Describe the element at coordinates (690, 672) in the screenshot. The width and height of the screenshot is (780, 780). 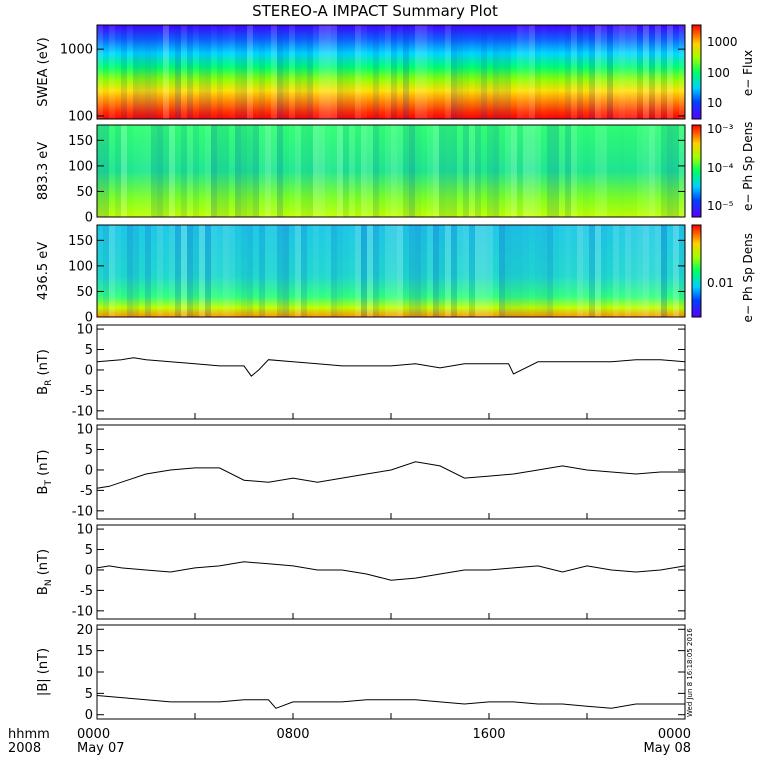
I see `generation-timestamp: Wed Jun 8 16:18:05 2016` at that location.